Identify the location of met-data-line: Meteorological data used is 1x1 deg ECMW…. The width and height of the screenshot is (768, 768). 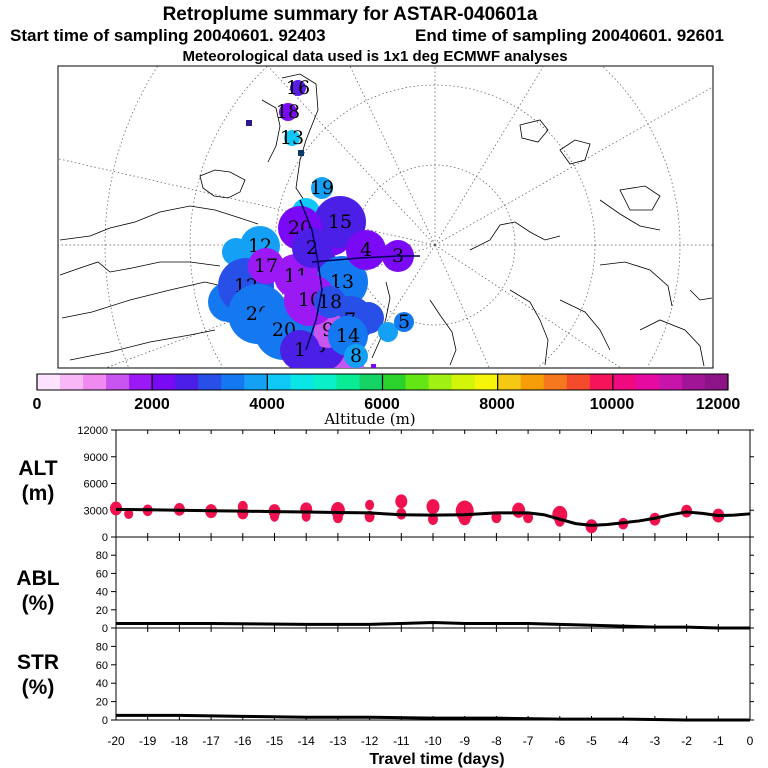
(374, 56).